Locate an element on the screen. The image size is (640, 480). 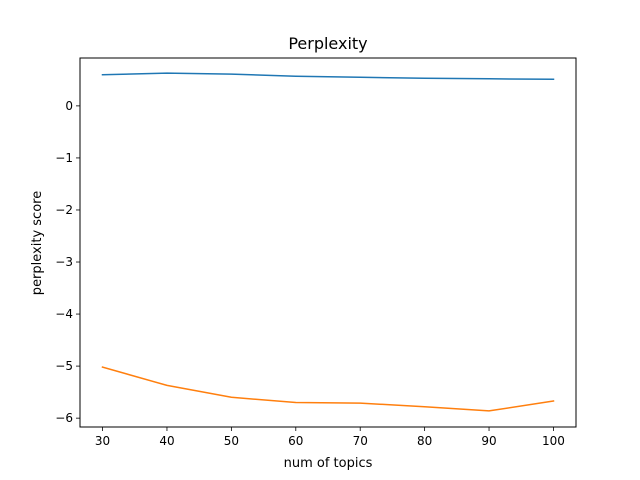
y-tick-label: −5 is located at coordinates (64, 366).